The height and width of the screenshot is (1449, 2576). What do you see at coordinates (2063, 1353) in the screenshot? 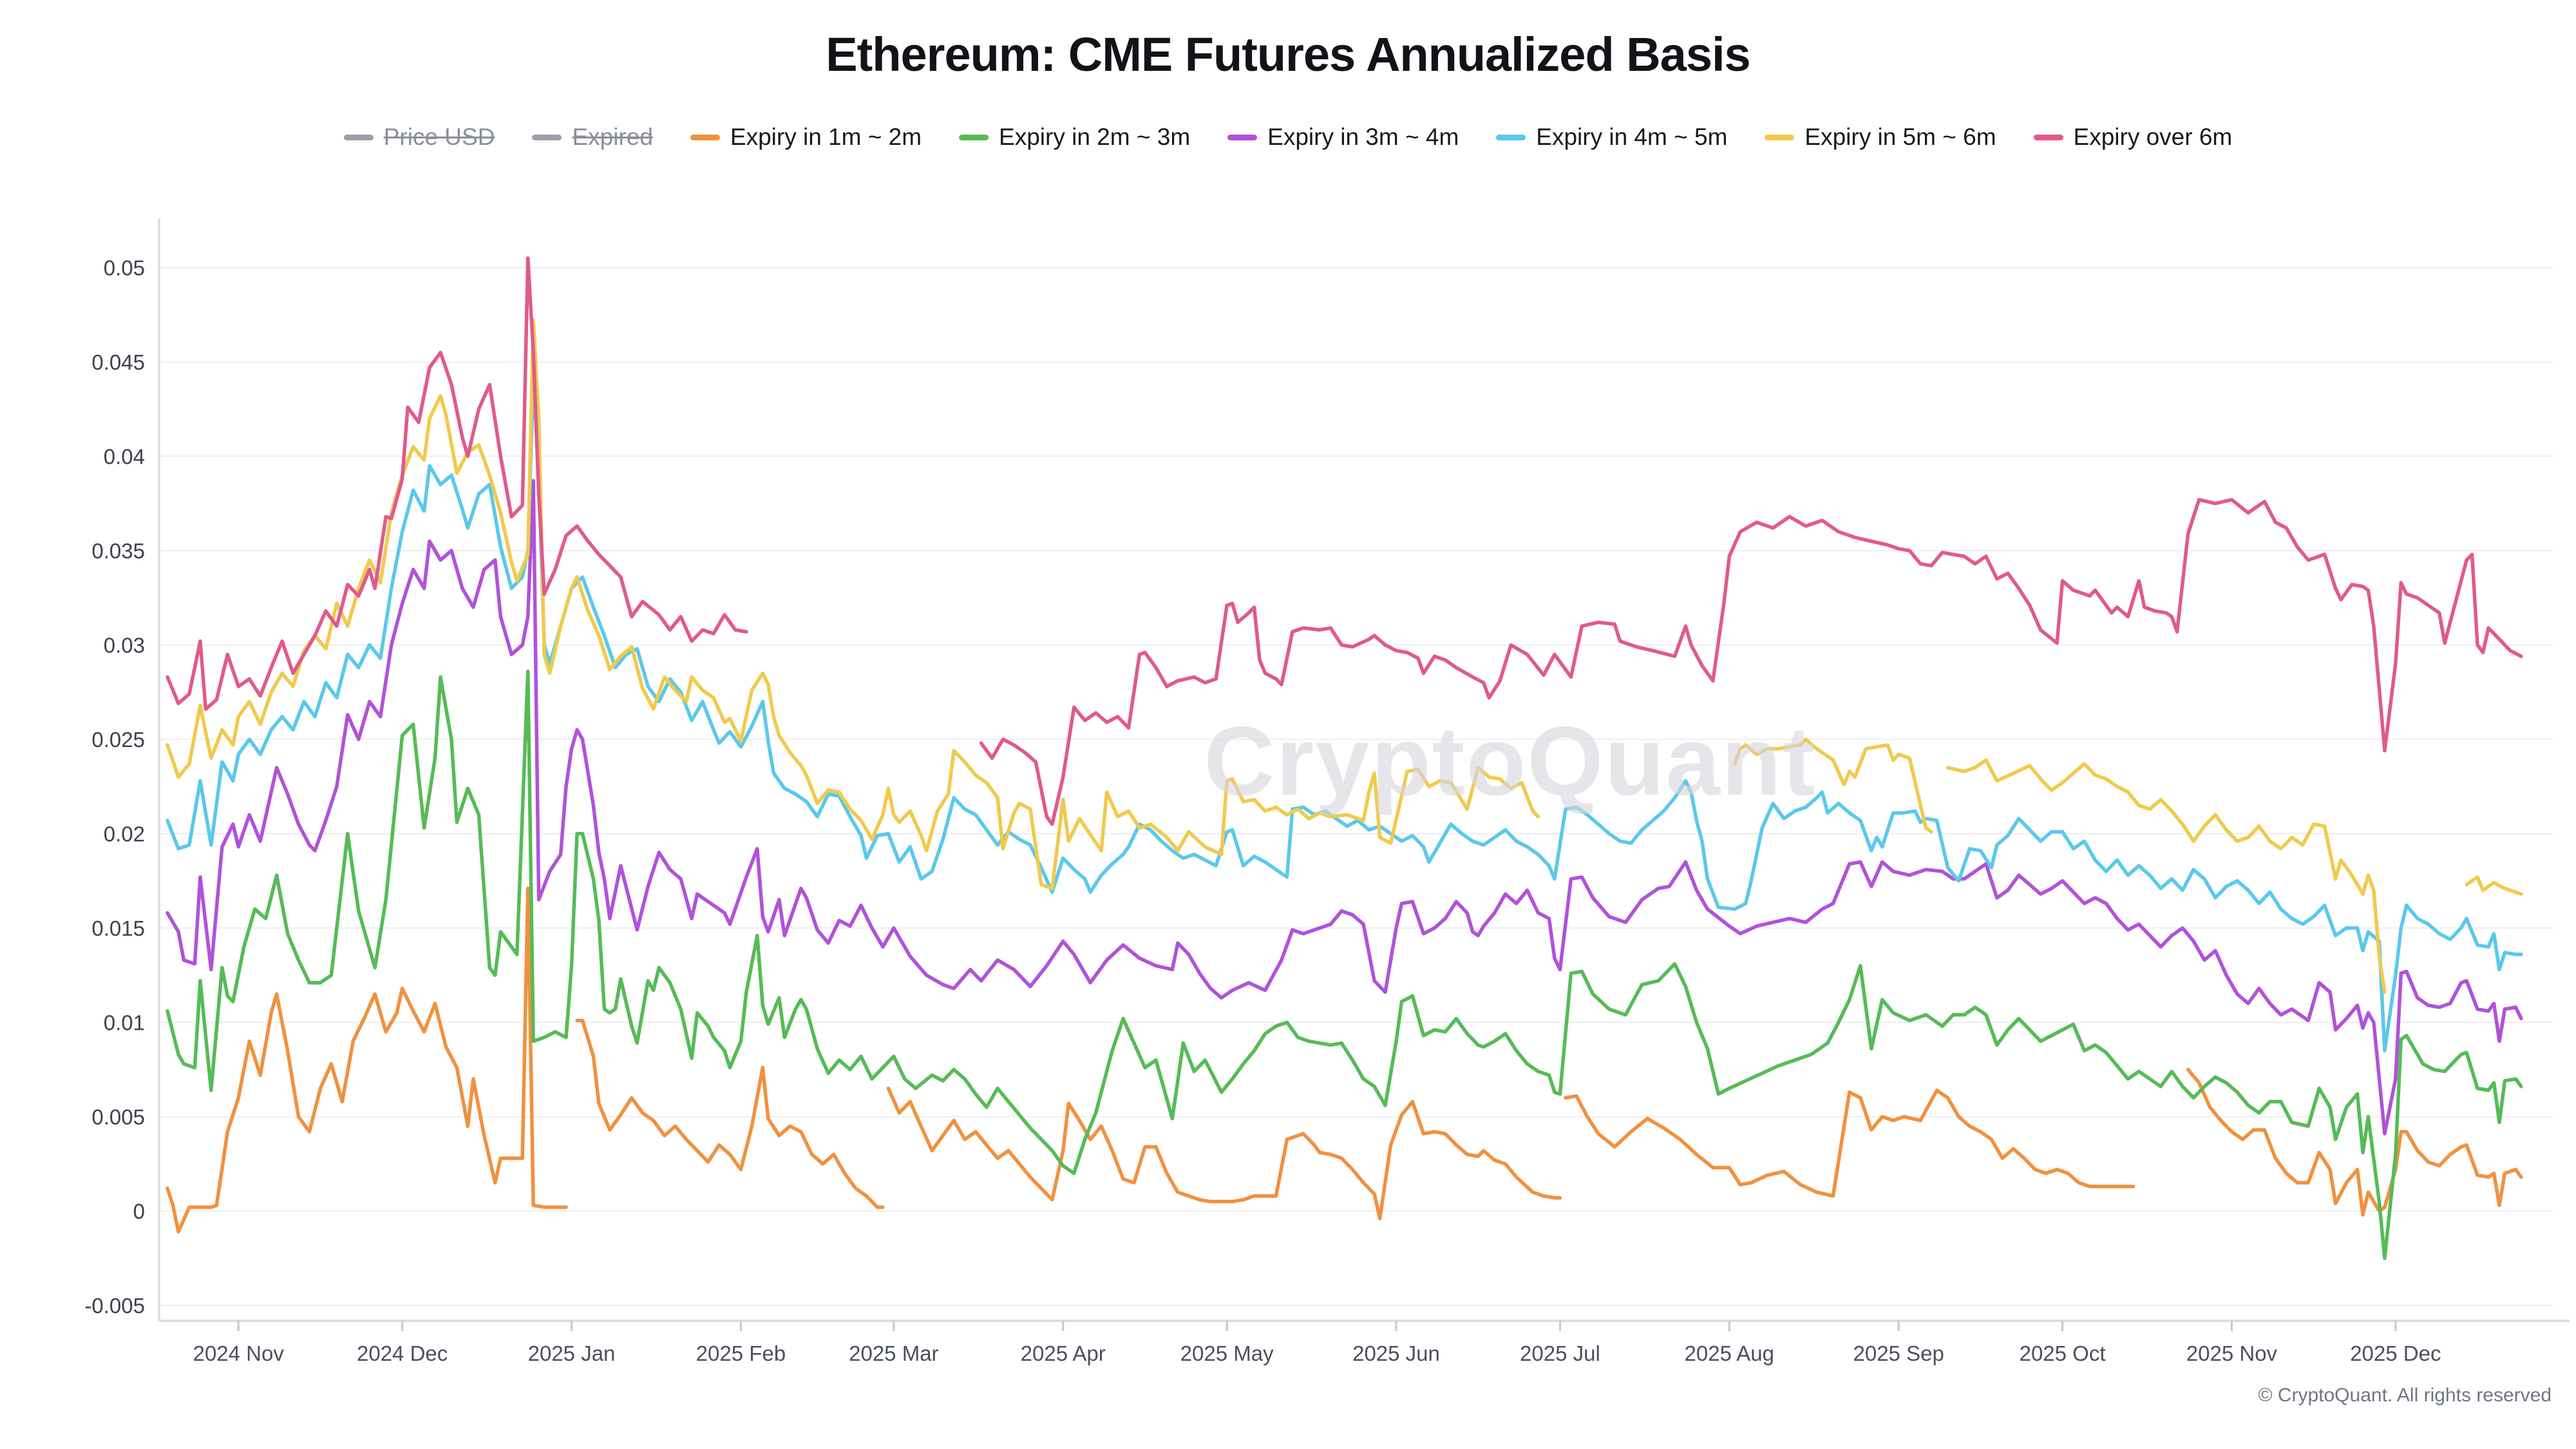
I see `x-axis-label: 2025 Oct` at bounding box center [2063, 1353].